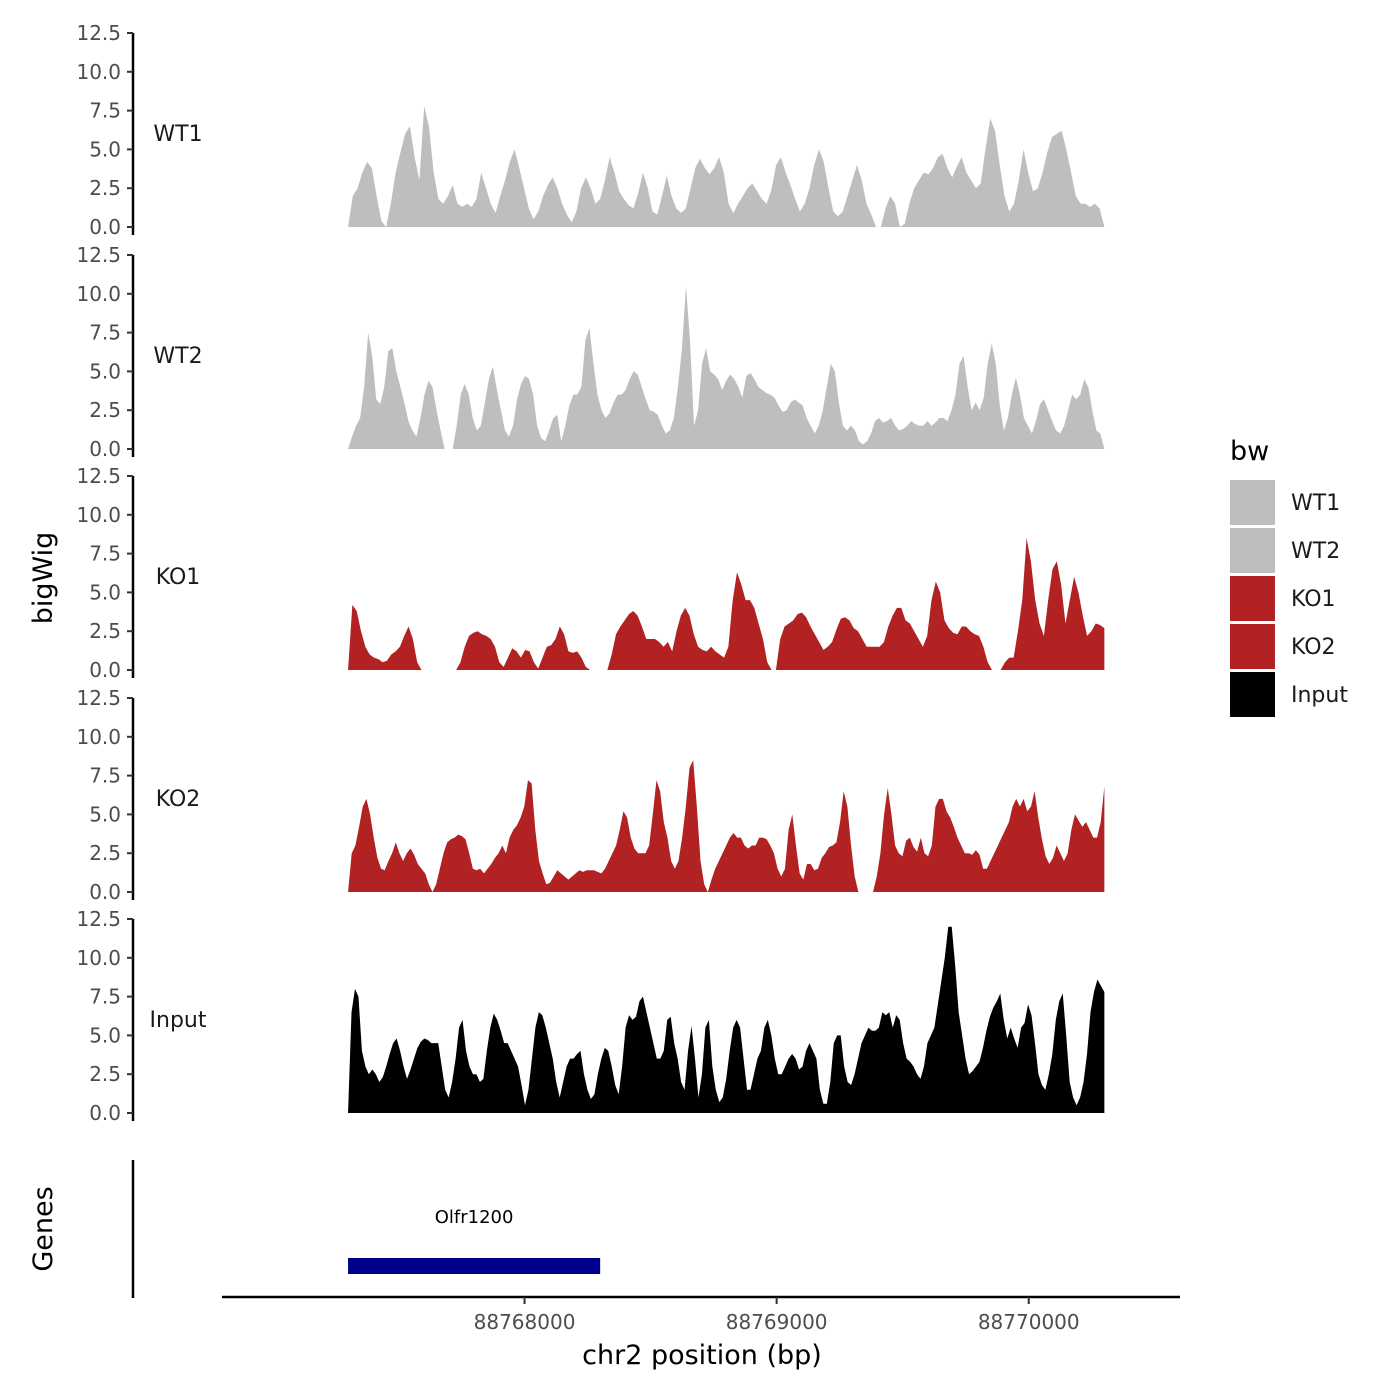  What do you see at coordinates (178, 577) in the screenshot?
I see `track-label: KO1` at bounding box center [178, 577].